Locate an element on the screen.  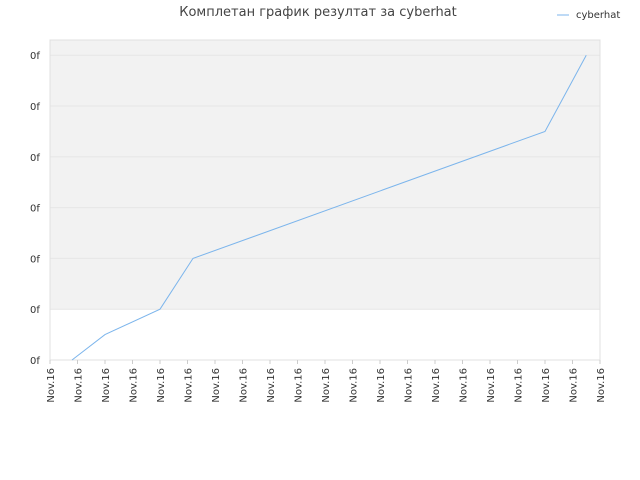
legend-label: cyberhat is located at coordinates (598, 15).